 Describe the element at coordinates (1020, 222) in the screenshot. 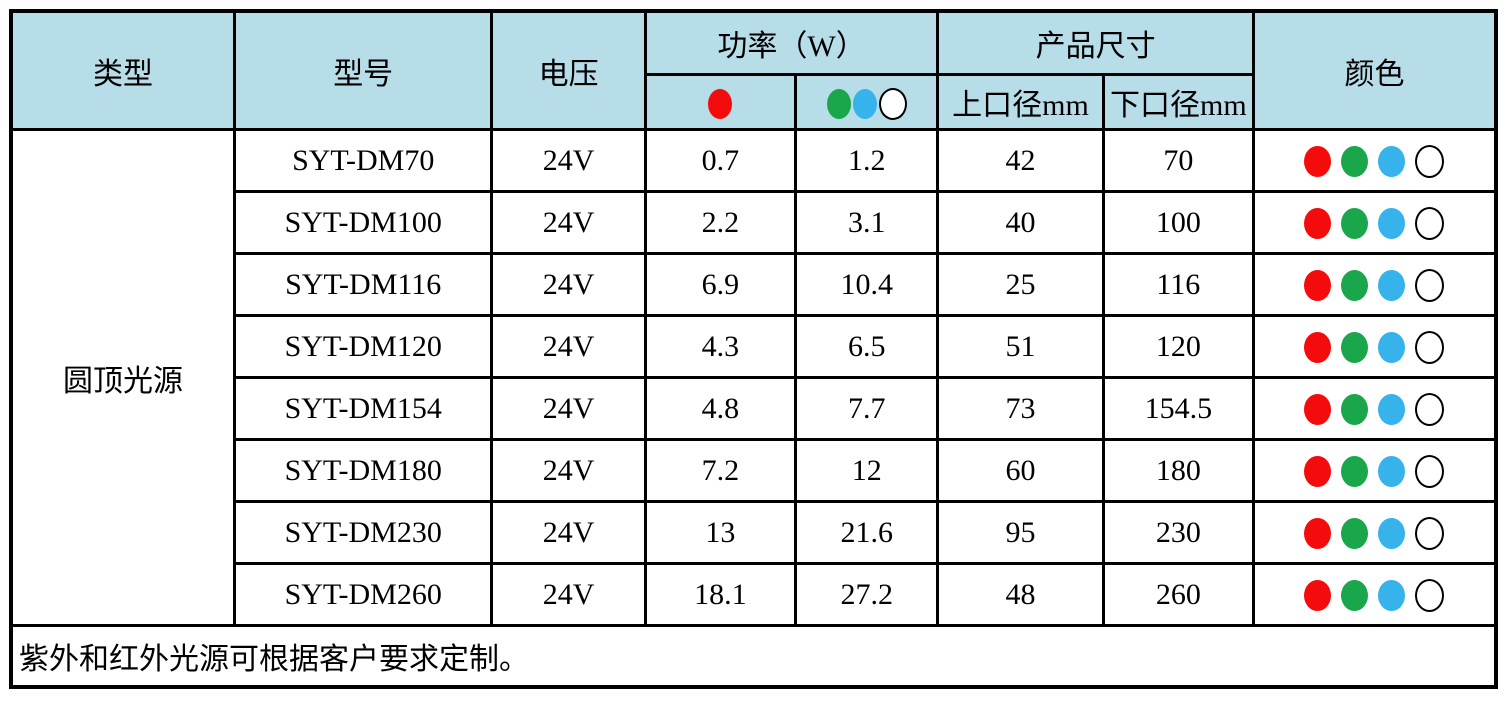

I see `cell-top-diameter: 40` at that location.